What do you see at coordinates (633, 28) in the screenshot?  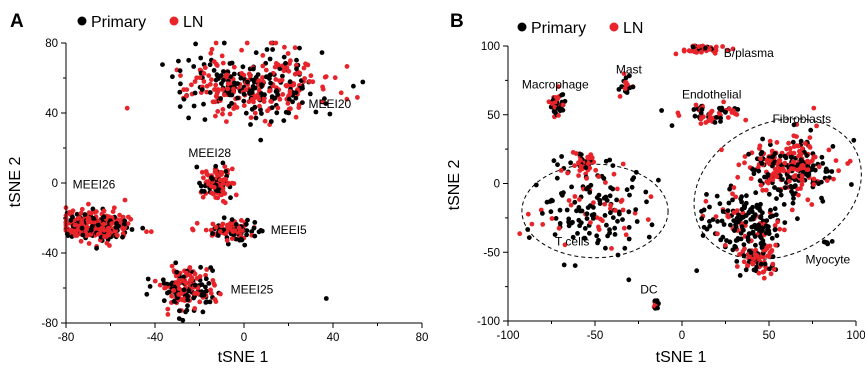 I see `legend-ln-label: LN` at bounding box center [633, 28].